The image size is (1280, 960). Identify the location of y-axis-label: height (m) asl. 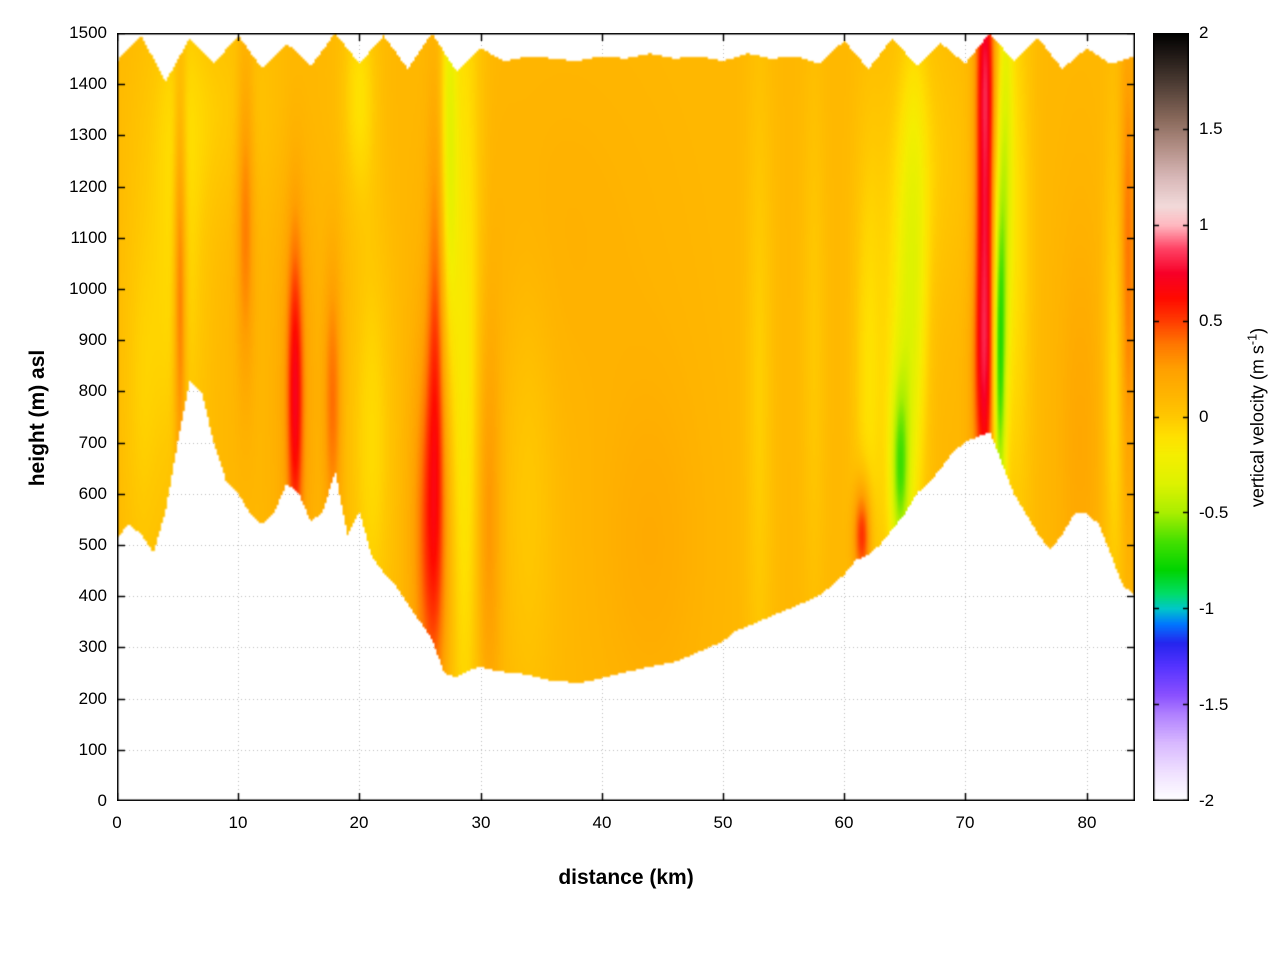
(37, 418).